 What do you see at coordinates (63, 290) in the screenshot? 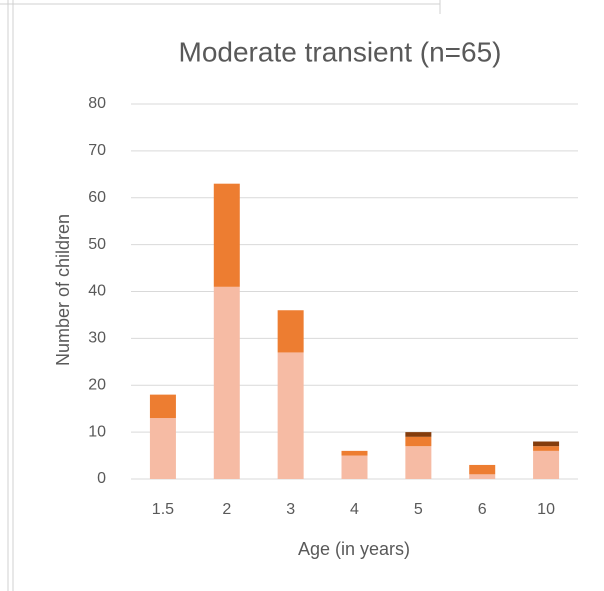
I see `y-axis-label: Number of children` at bounding box center [63, 290].